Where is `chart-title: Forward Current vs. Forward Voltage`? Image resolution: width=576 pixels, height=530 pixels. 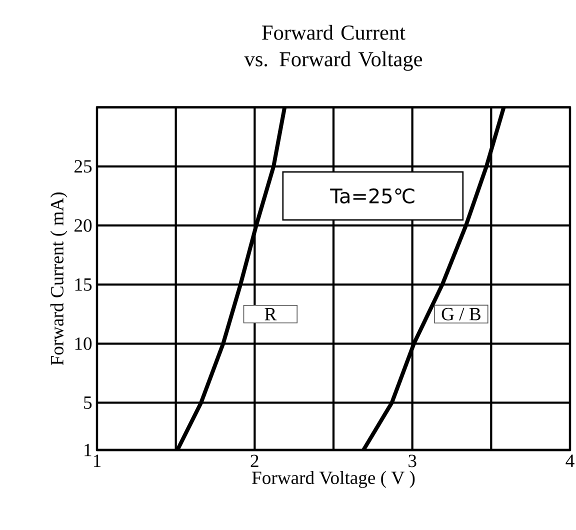 chart-title: Forward Current vs. Forward Voltage is located at coordinates (333, 47).